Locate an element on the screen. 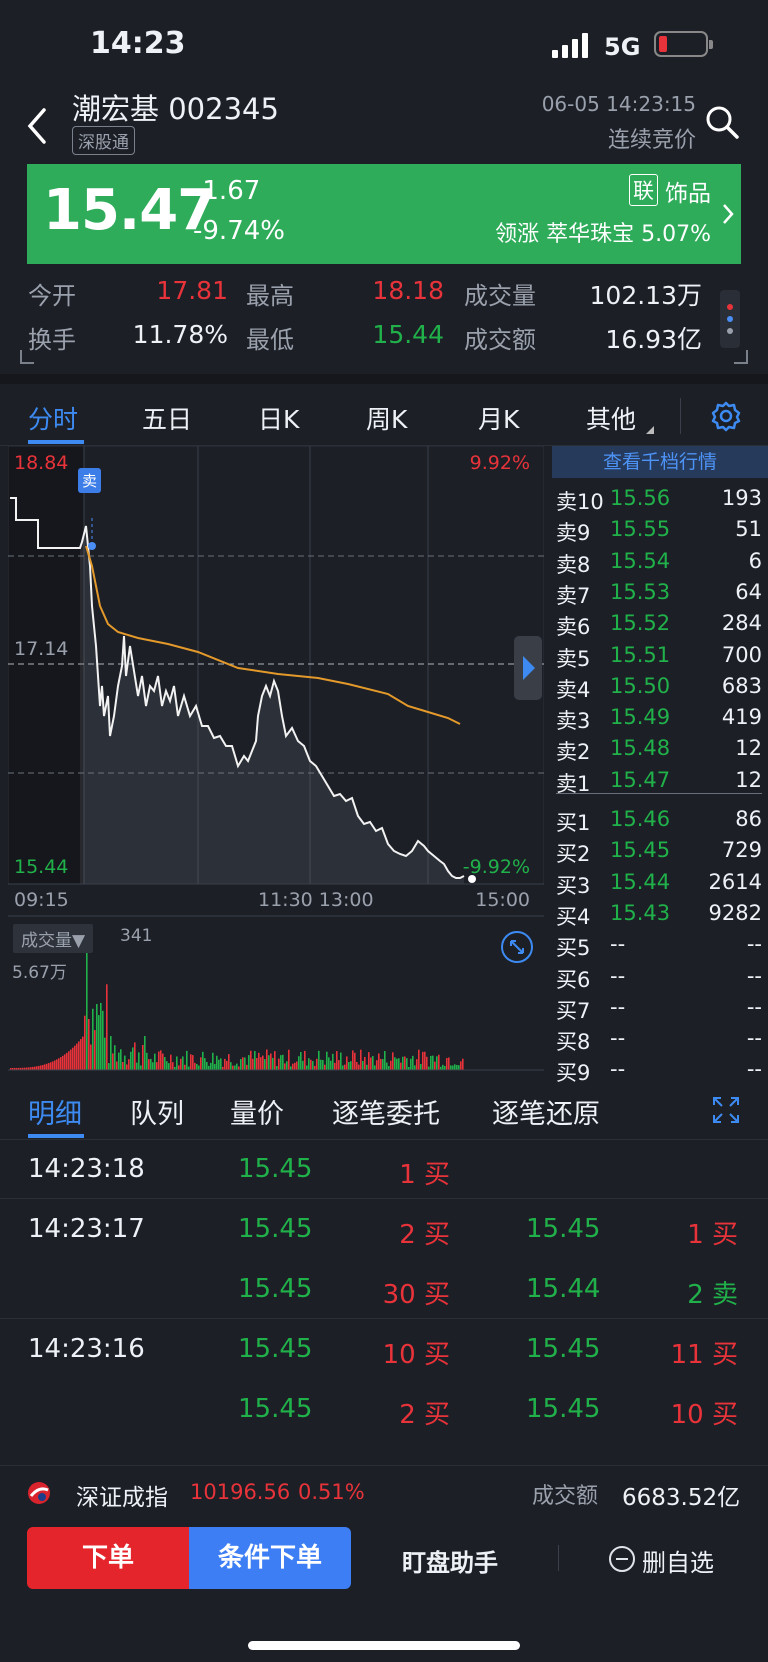 The height and width of the screenshot is (1662, 768). bid-row: 买6 -- -- is located at coordinates (660, 979).